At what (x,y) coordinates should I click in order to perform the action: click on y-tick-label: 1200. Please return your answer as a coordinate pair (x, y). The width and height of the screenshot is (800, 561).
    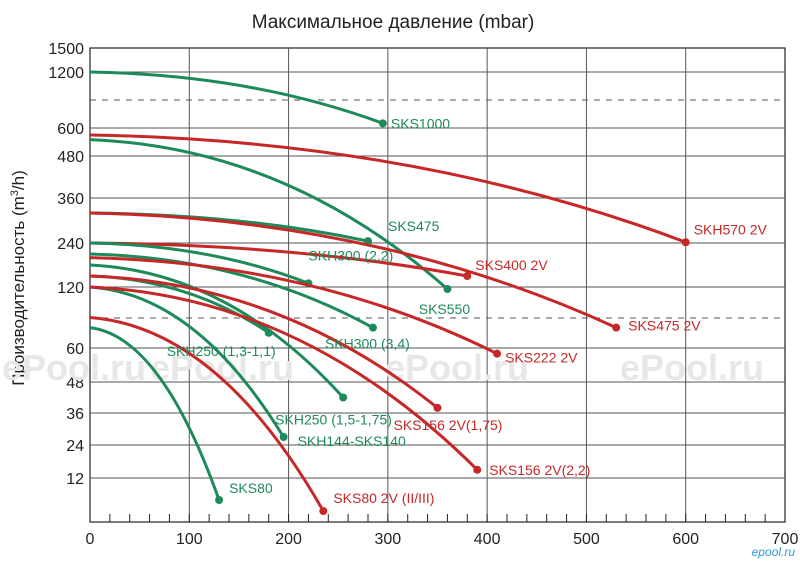
    Looking at the image, I should click on (66, 73).